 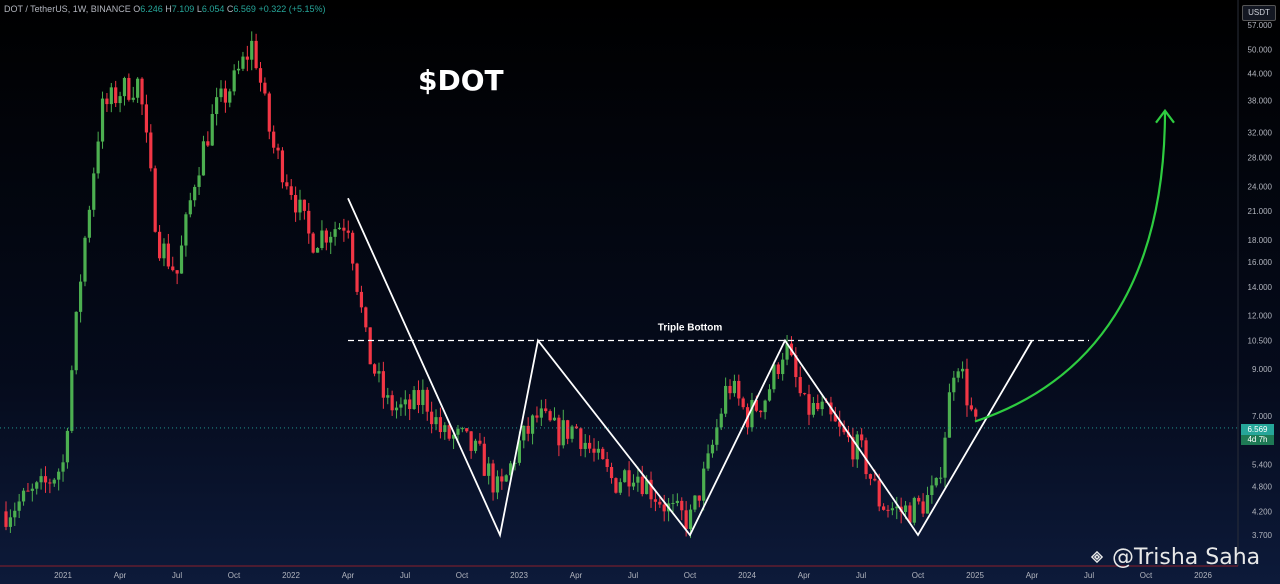 What do you see at coordinates (1262, 464) in the screenshot?
I see `price-tick-label: 5.400` at bounding box center [1262, 464].